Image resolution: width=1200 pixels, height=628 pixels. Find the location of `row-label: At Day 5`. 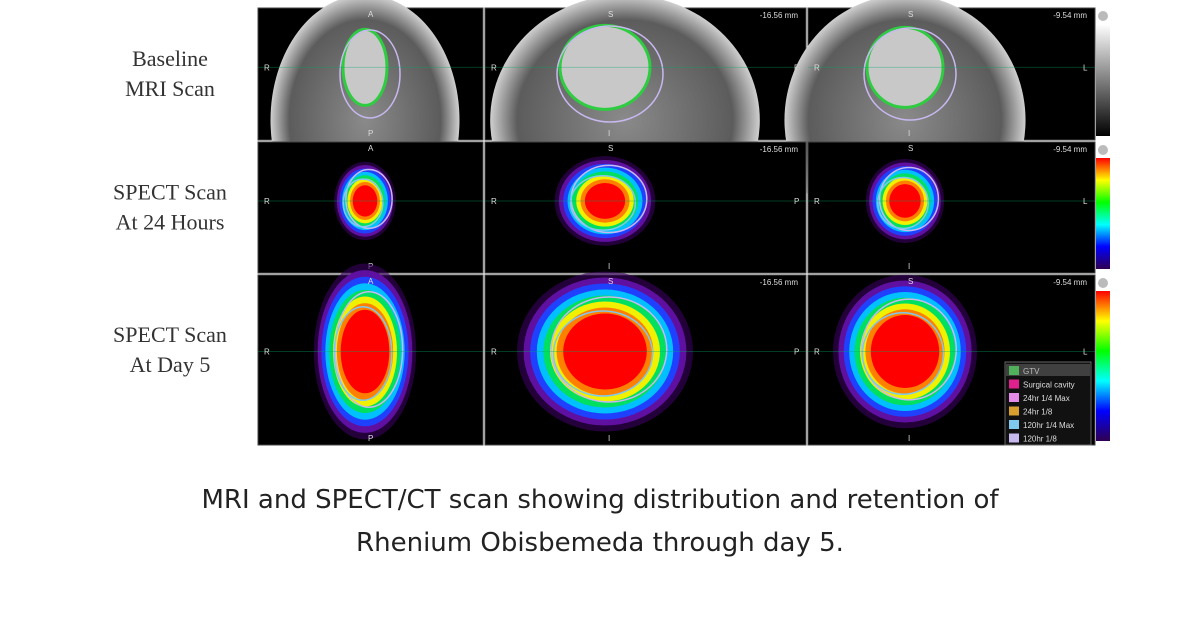

row-label: At Day 5 is located at coordinates (170, 364).